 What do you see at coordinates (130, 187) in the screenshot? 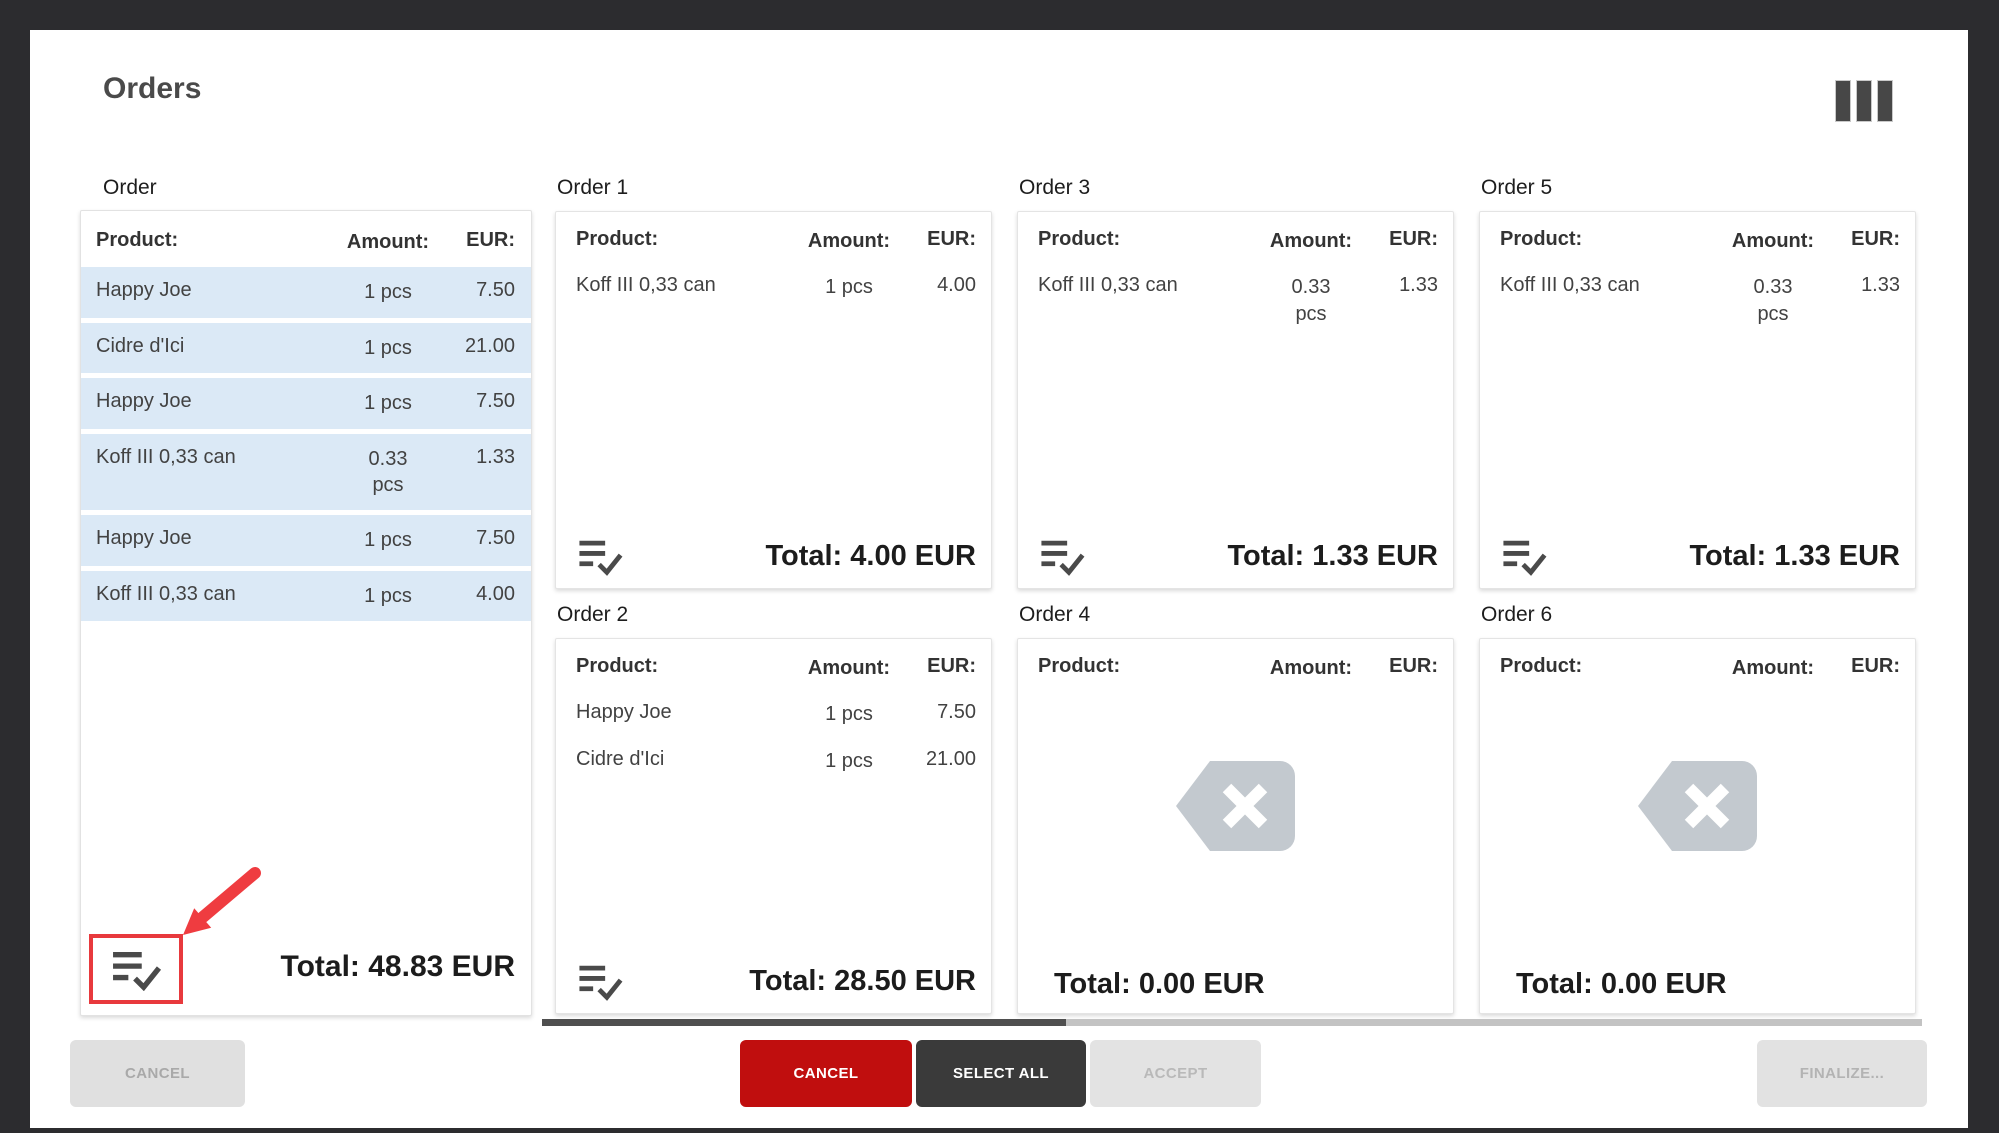
I see `left-order-label: Order` at bounding box center [130, 187].